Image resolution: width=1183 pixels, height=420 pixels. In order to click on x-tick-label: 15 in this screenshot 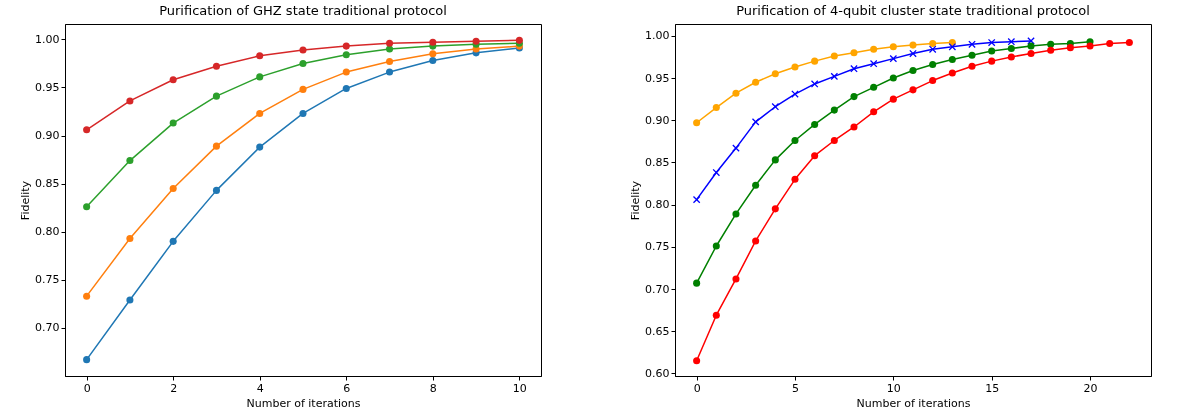, I will do `click(992, 388)`.